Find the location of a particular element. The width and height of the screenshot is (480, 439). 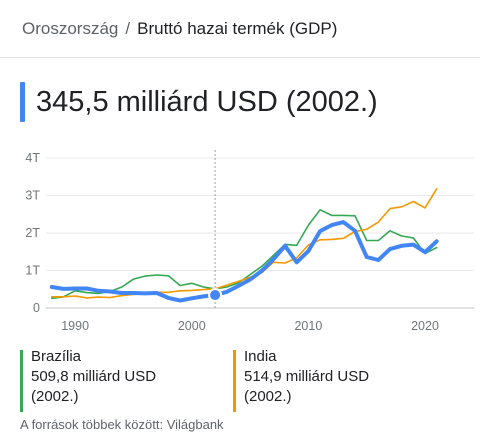

source-attribution: A források többek között: Világbank is located at coordinates (122, 424).